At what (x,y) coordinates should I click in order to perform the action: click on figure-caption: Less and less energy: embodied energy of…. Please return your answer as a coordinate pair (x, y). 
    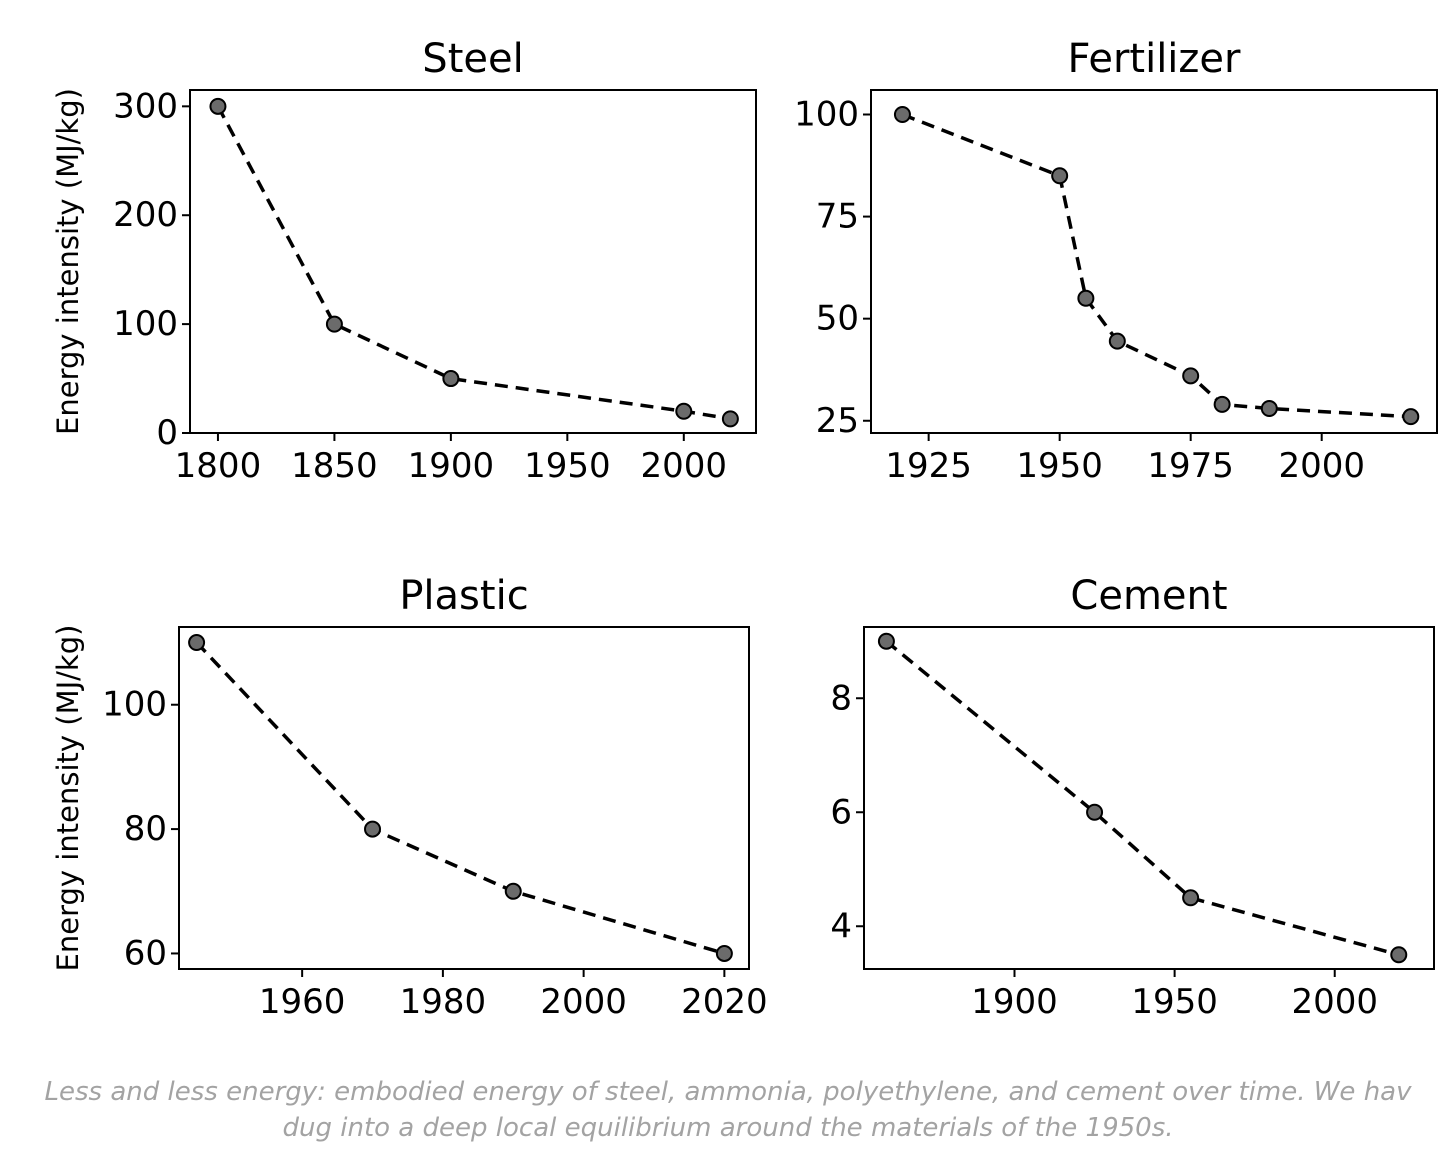
    Looking at the image, I should click on (728, 1110).